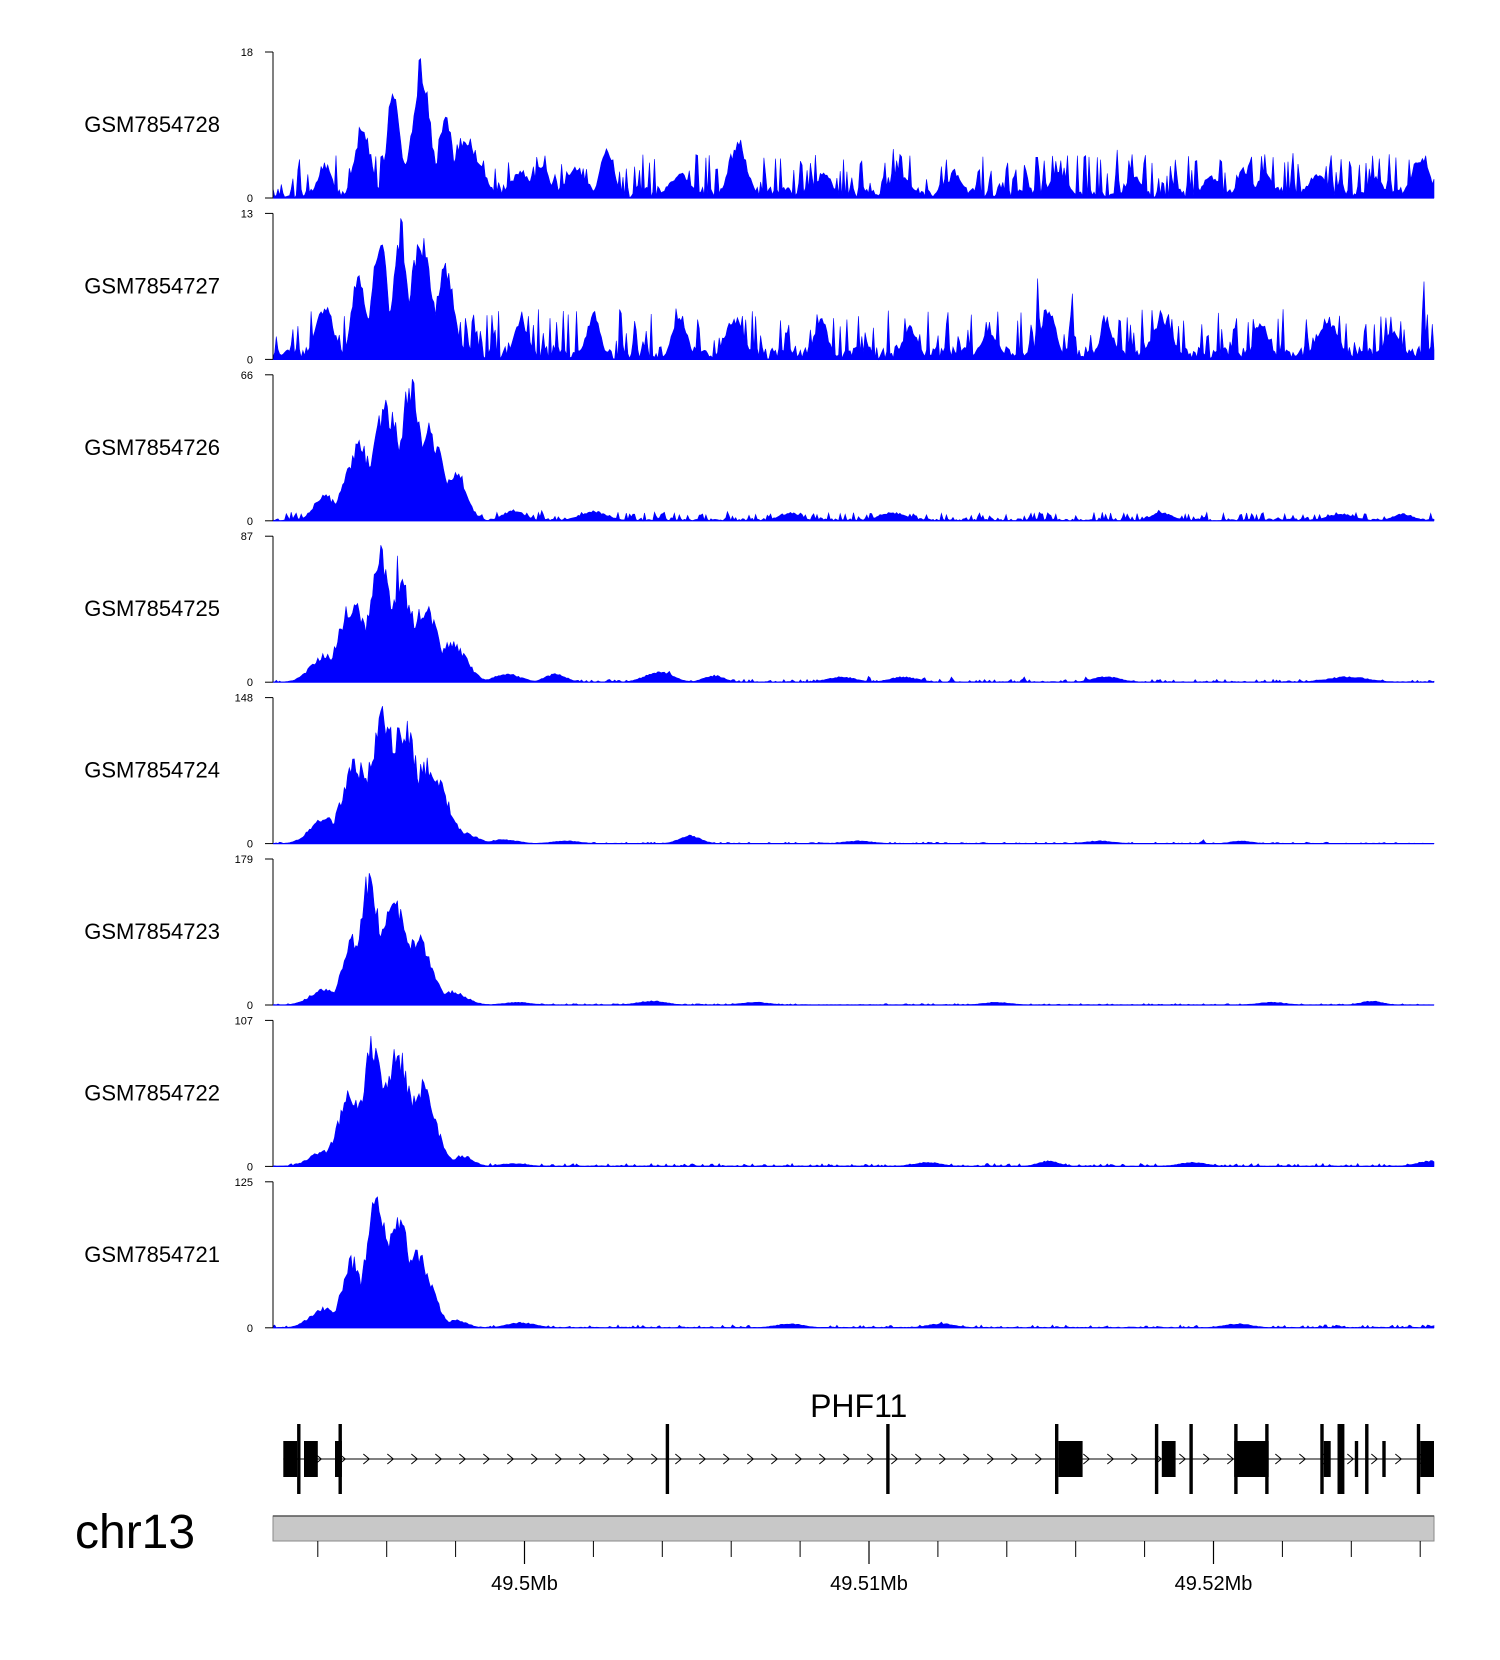 This screenshot has width=1500, height=1660. What do you see at coordinates (247, 537) in the screenshot?
I see `y-max-label: 87` at bounding box center [247, 537].